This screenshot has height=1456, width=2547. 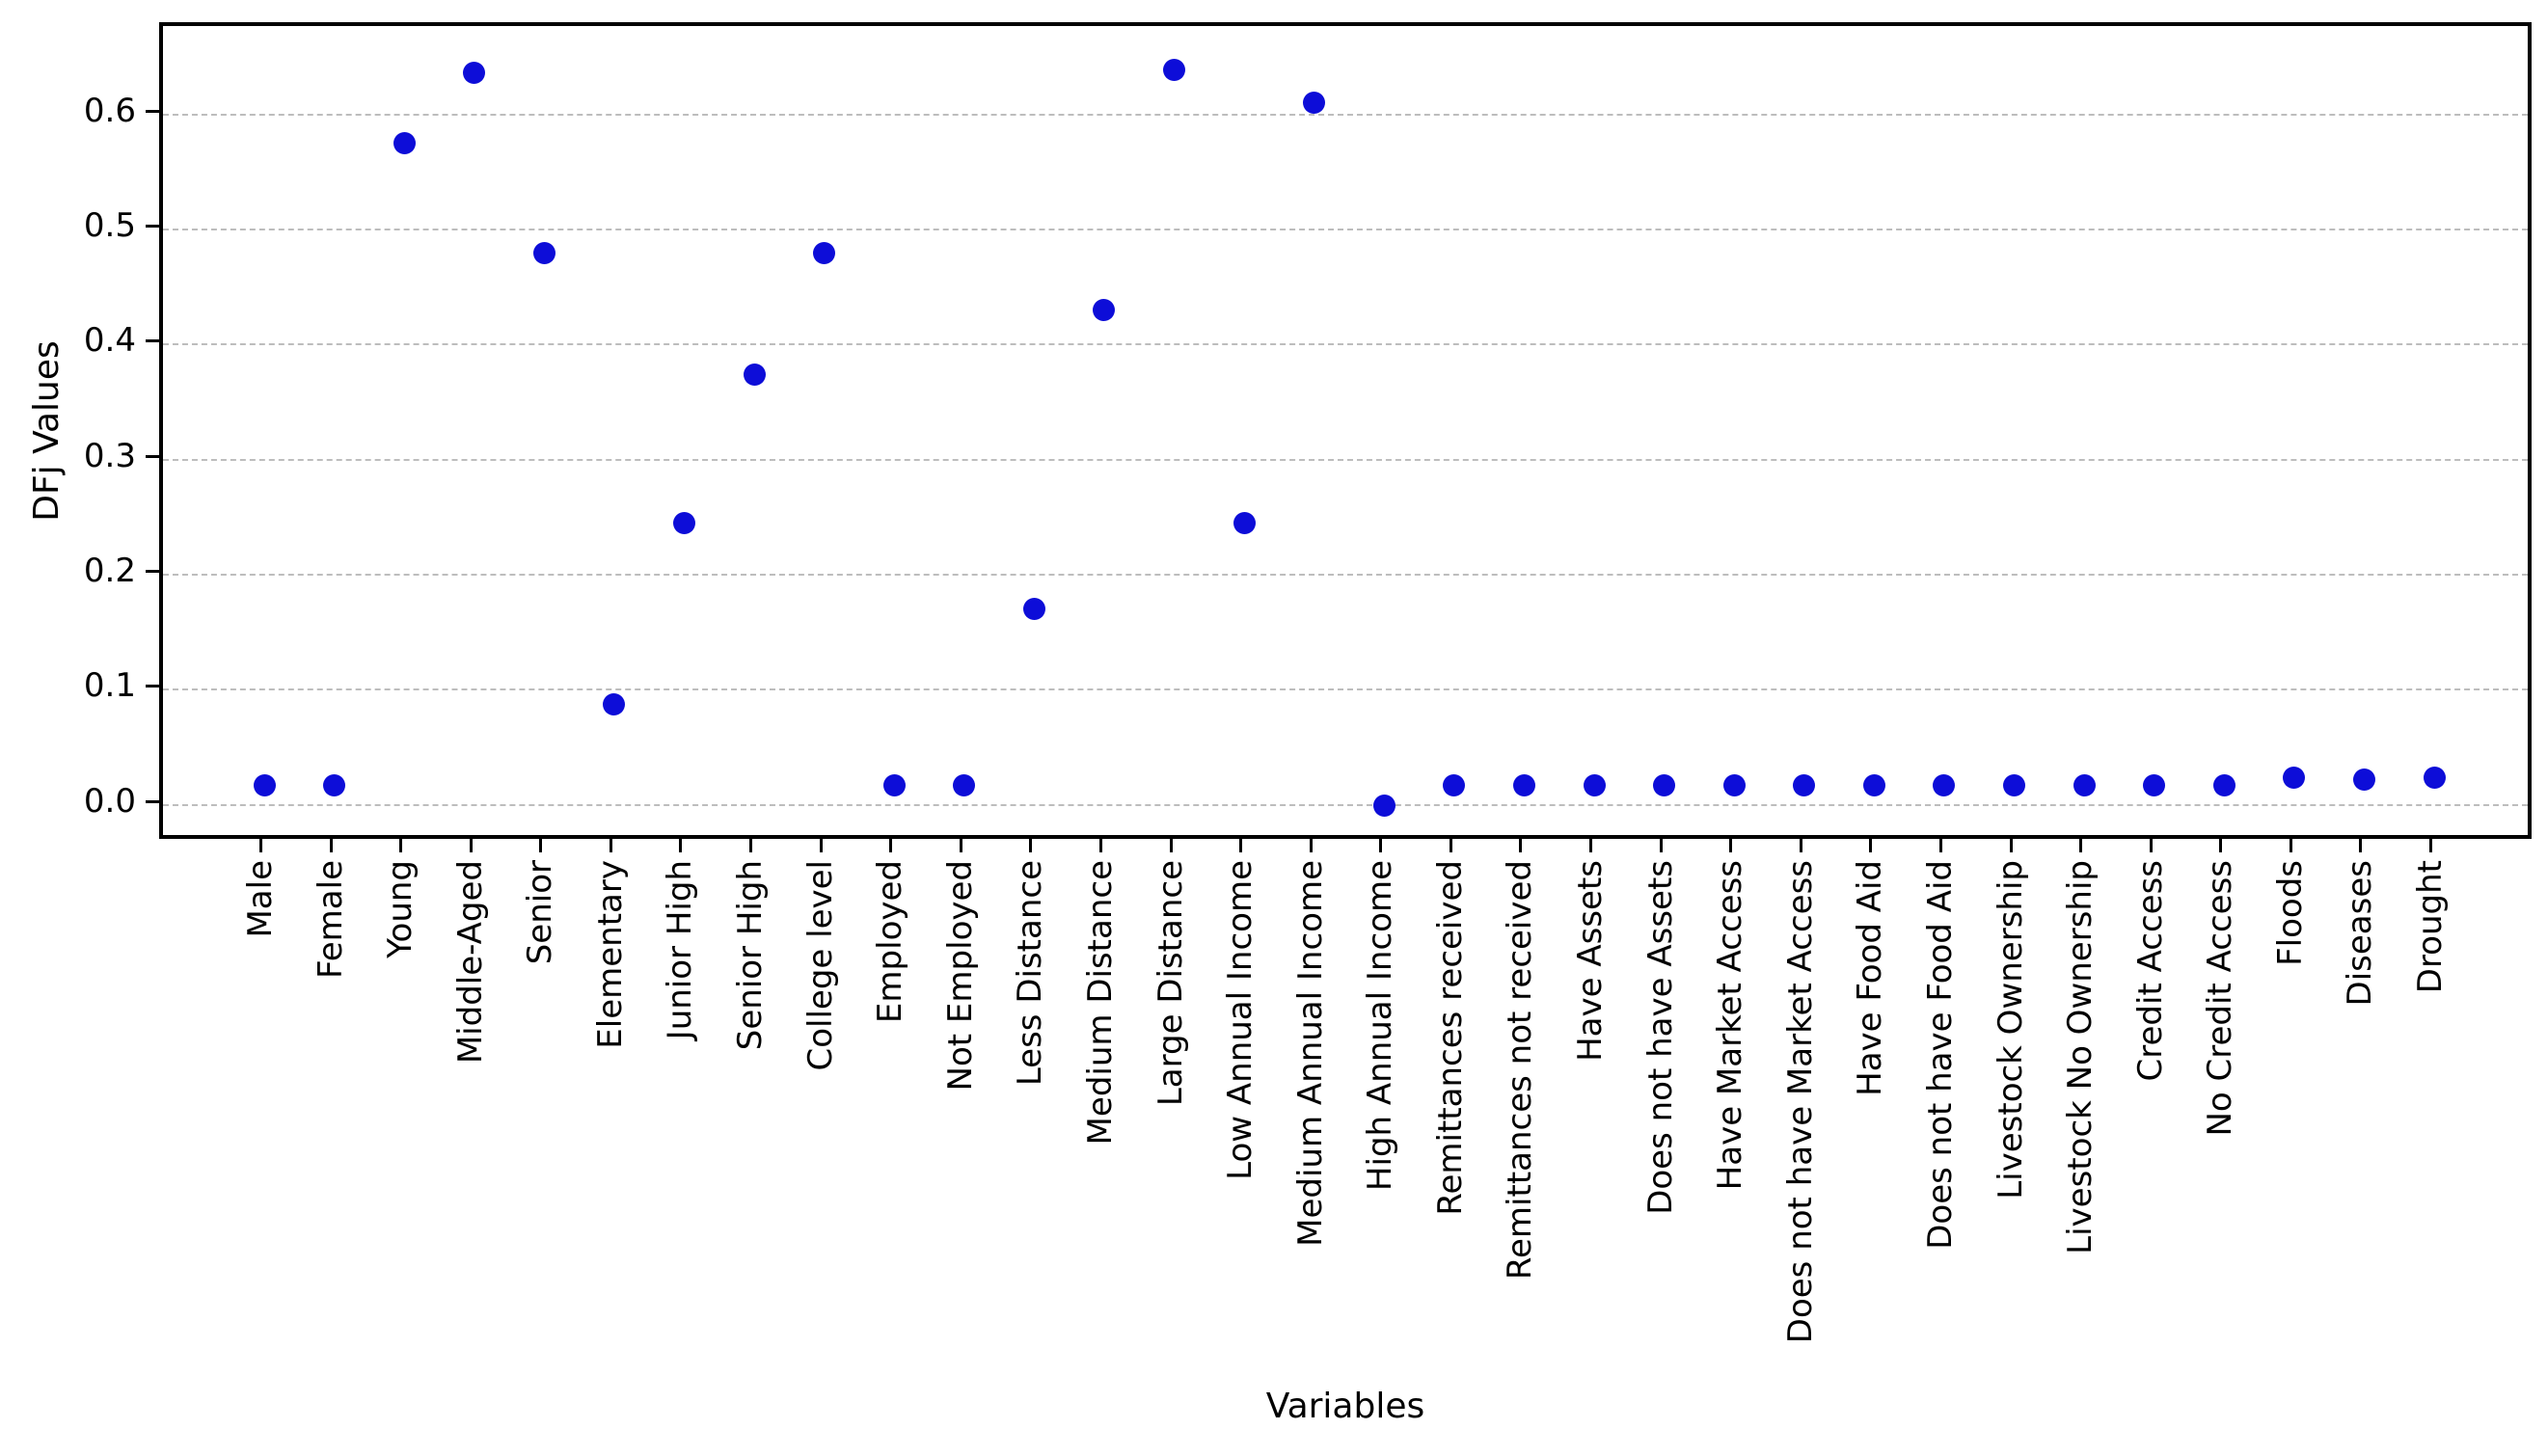 What do you see at coordinates (470, 962) in the screenshot?
I see `x-tick-label: Middle-Aged` at bounding box center [470, 962].